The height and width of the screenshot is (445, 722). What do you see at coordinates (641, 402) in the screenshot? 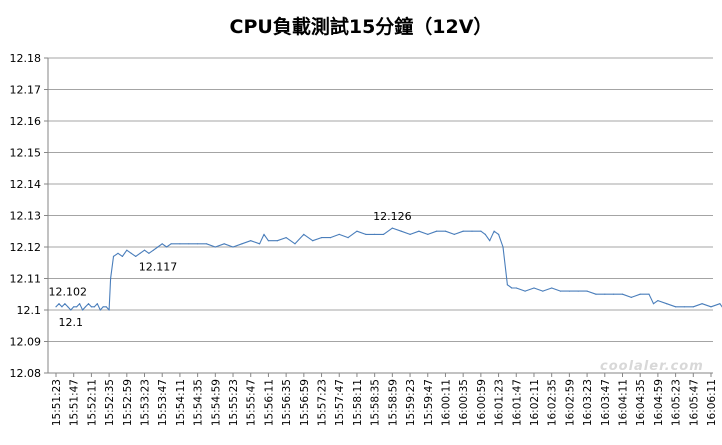
I see `x-tick-label: 16:04:35` at bounding box center [641, 402].